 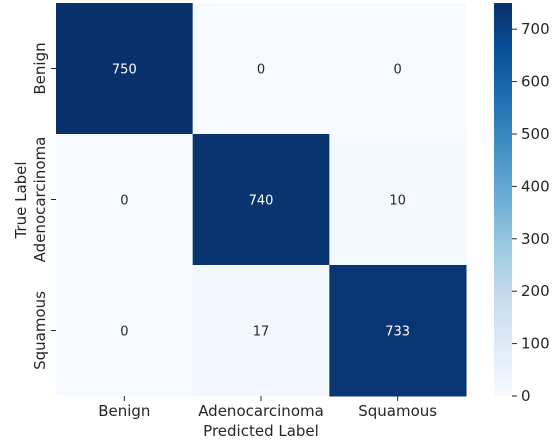 What do you see at coordinates (40, 200) in the screenshot?
I see `y-tick-label: Adenocarcinoma` at bounding box center [40, 200].